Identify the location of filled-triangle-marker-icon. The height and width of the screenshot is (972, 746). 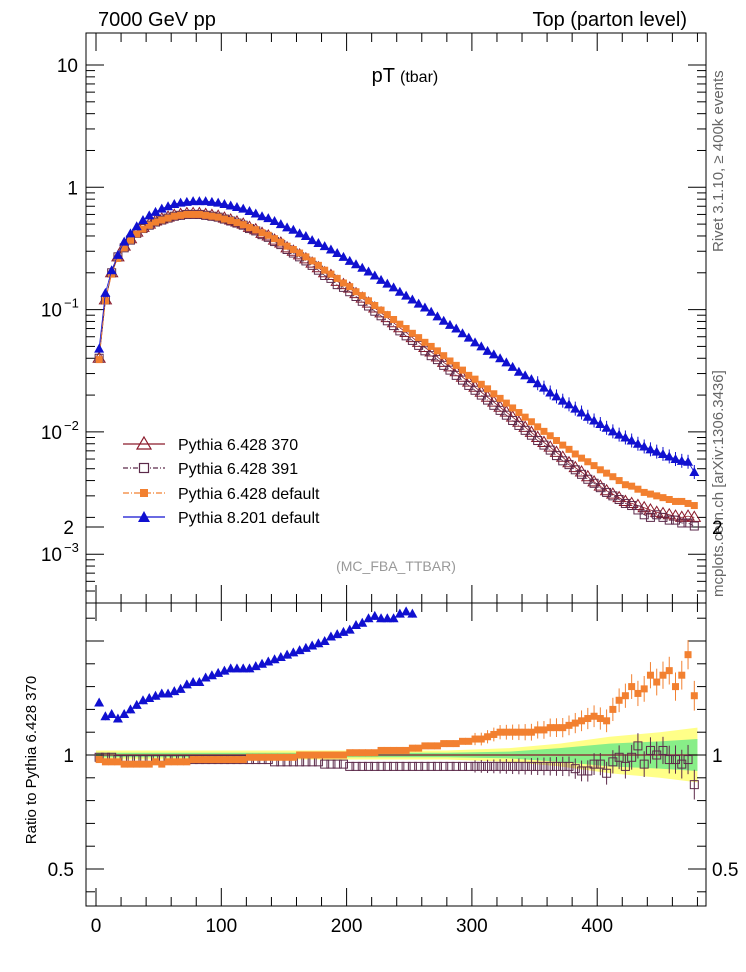
(144, 516).